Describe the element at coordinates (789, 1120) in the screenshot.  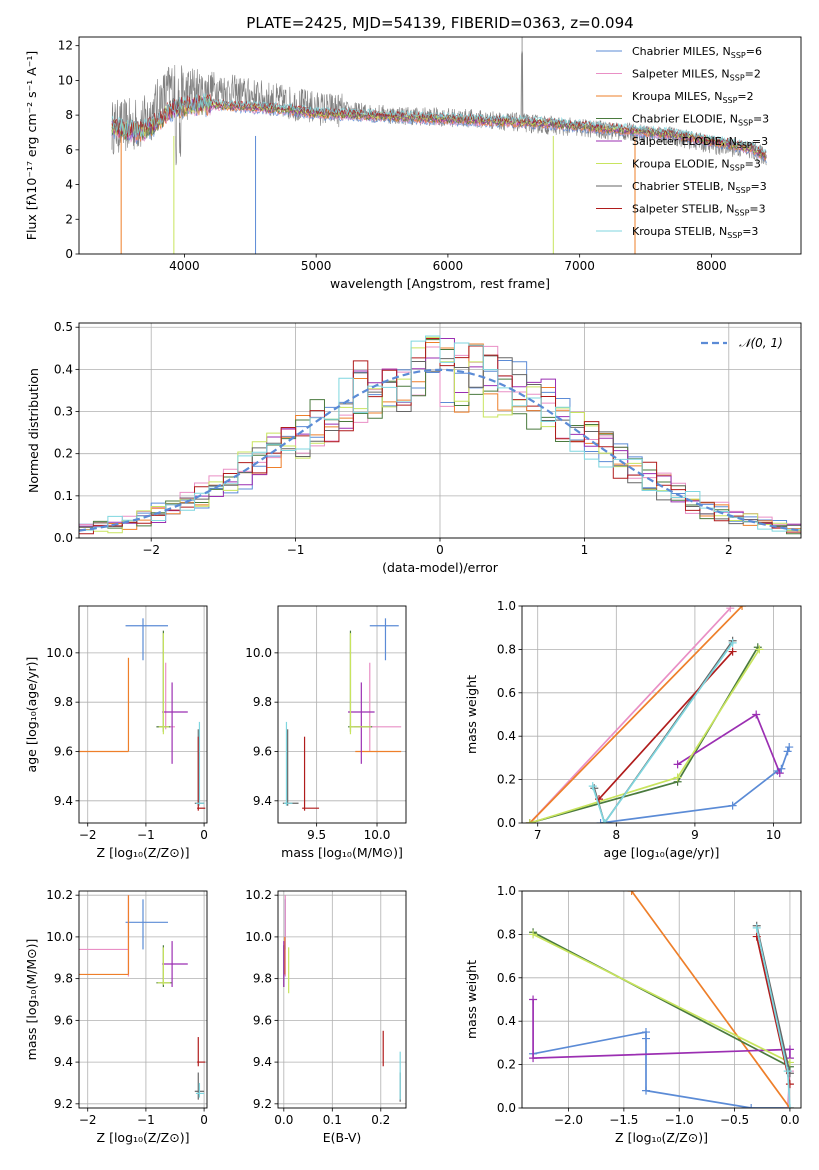
I see `mass-weight-vs-metallicity-xtick-label: 0.0` at that location.